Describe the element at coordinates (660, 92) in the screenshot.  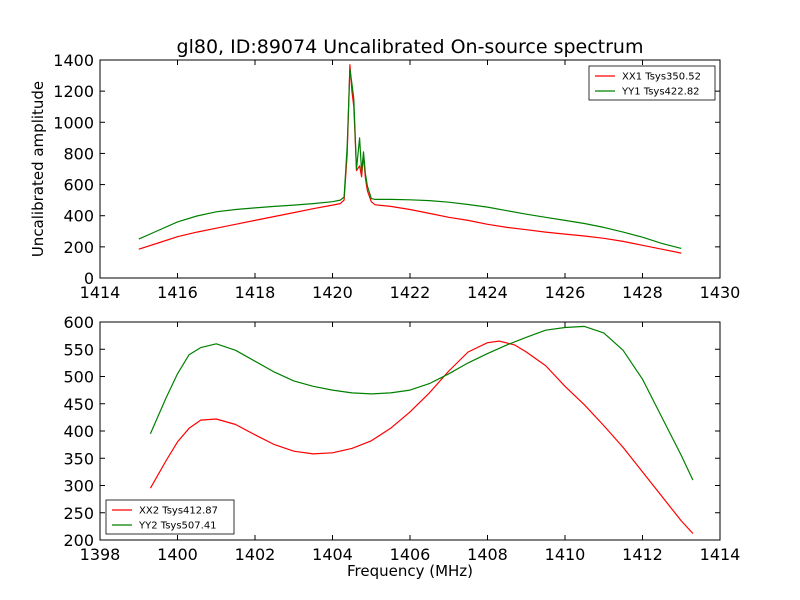
I see `legend-label-2: YY1 Tsys422.82` at that location.